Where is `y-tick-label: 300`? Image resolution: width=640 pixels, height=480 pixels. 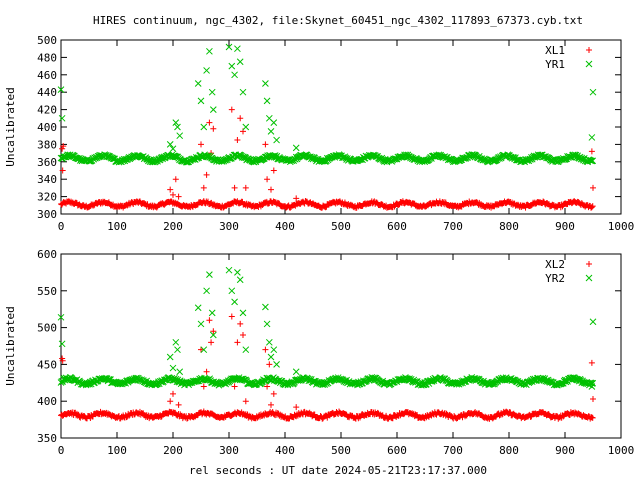 y-tick-label: 300 is located at coordinates (47, 214).